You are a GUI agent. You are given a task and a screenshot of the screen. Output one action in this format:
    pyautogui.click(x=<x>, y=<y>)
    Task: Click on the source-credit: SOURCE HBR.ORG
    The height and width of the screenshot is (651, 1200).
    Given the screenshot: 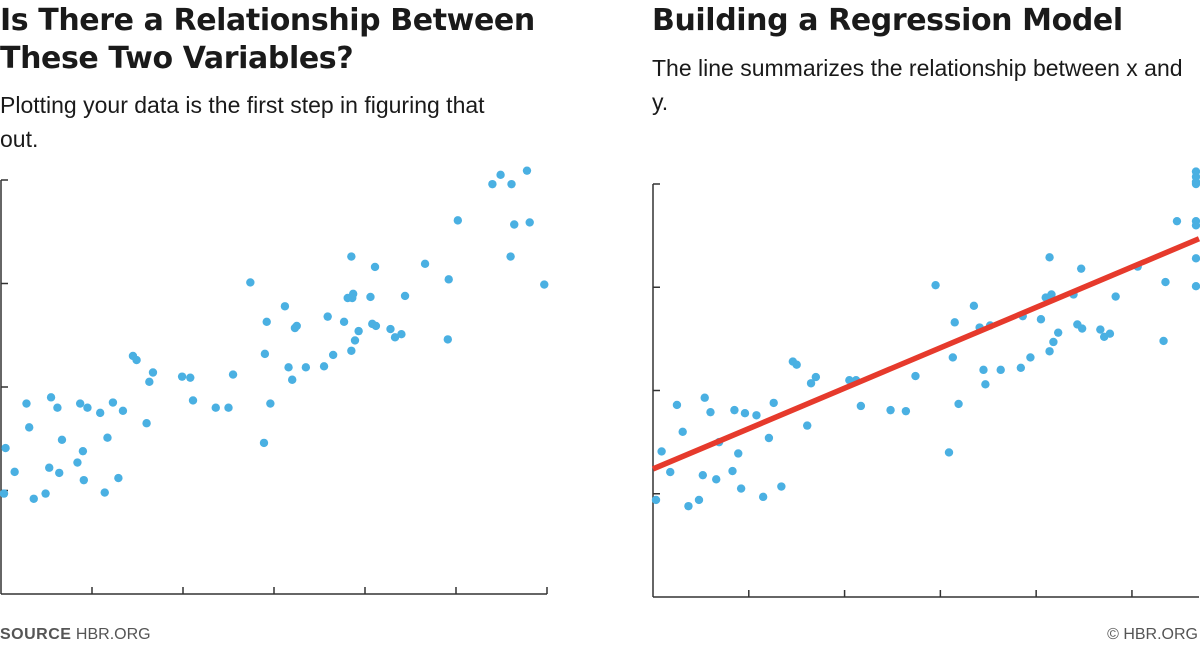 What is the action you would take?
    pyautogui.click(x=75, y=635)
    